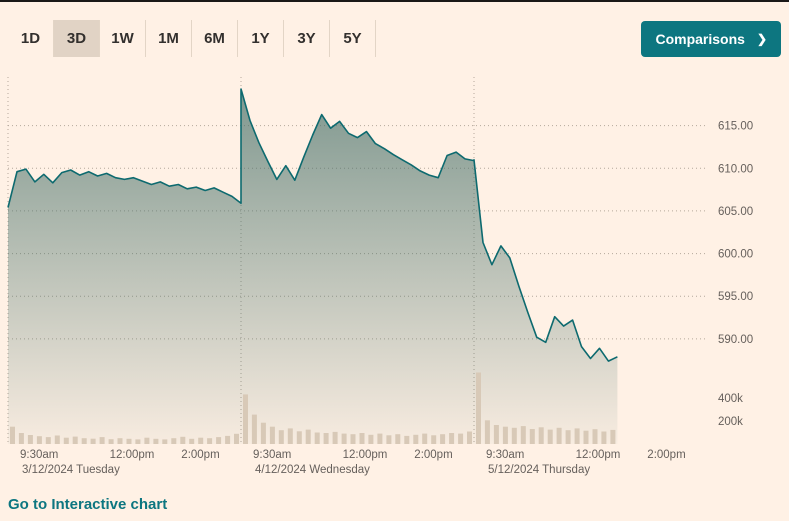 The image size is (789, 521). Describe the element at coordinates (215, 38) in the screenshot. I see `tab-6m: 6M` at that location.